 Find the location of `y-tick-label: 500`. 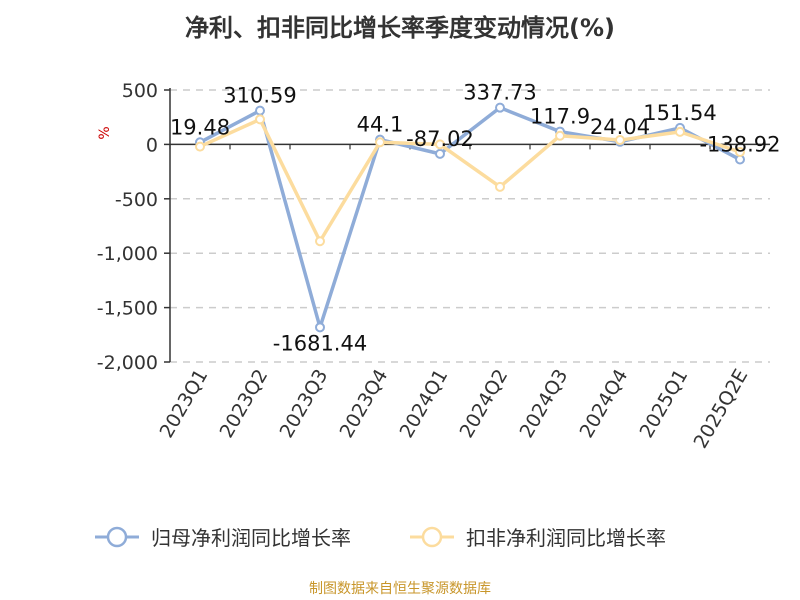

y-tick-label: 500 is located at coordinates (140, 91).